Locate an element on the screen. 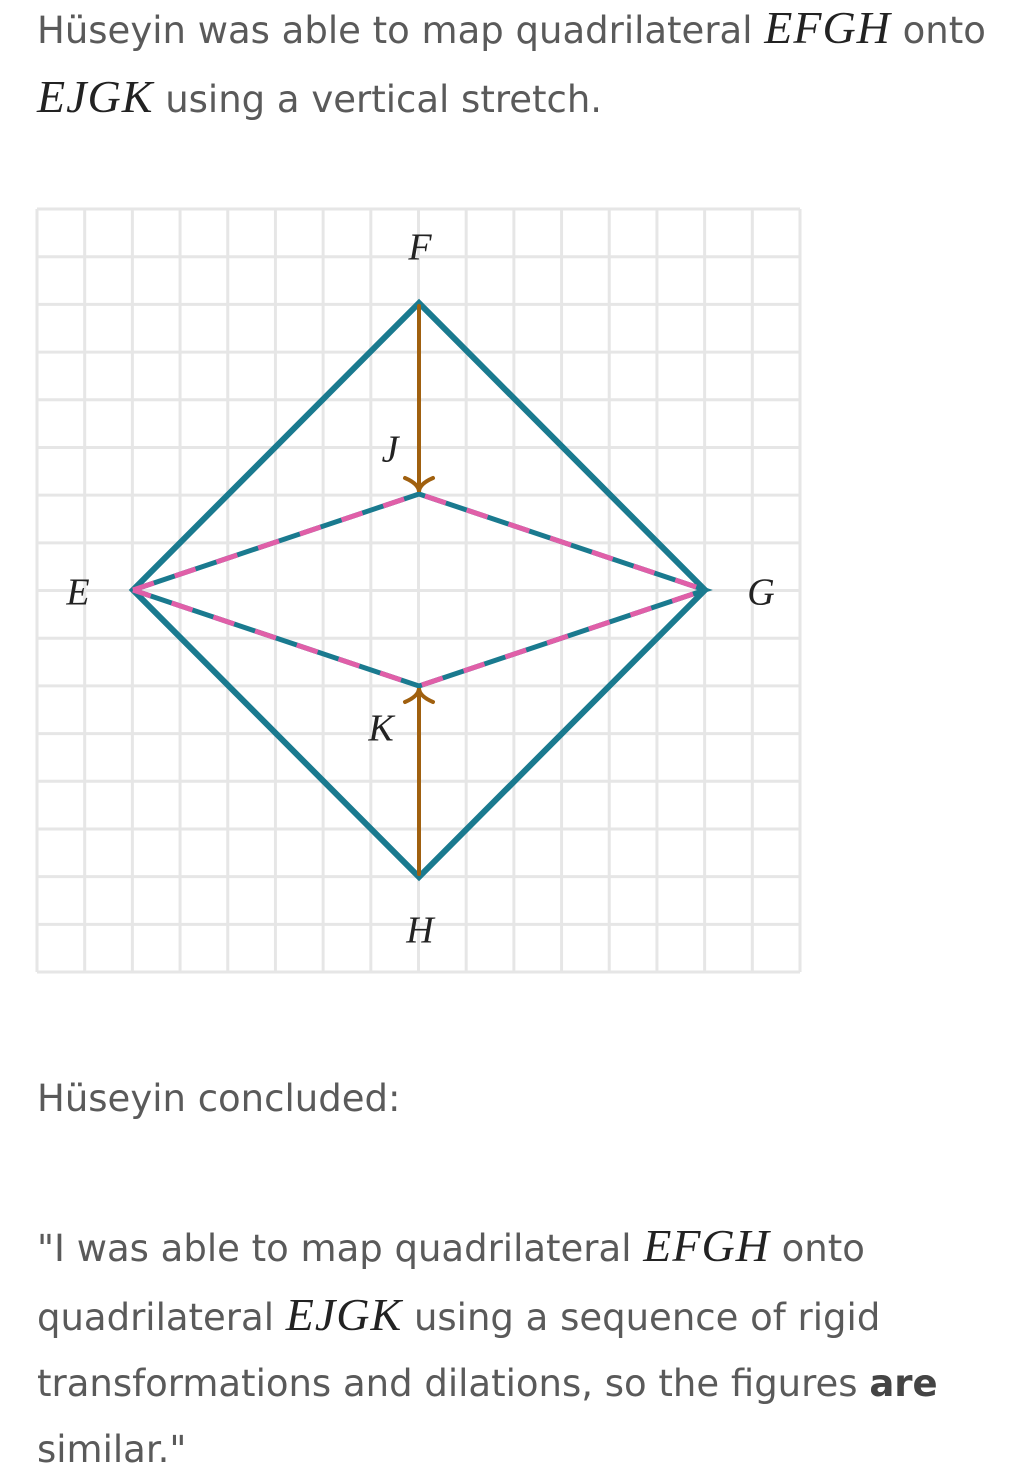 Image resolution: width=1025 pixels, height=1483 pixels. stretch-arrows is located at coordinates (419, 590).